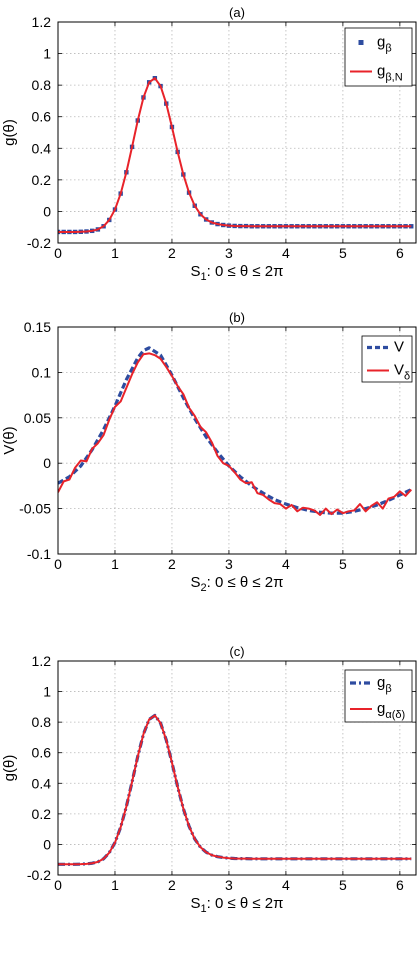 The width and height of the screenshot is (419, 954). What do you see at coordinates (37, 418) in the screenshot?
I see `y-tick-label: 0.05` at bounding box center [37, 418].